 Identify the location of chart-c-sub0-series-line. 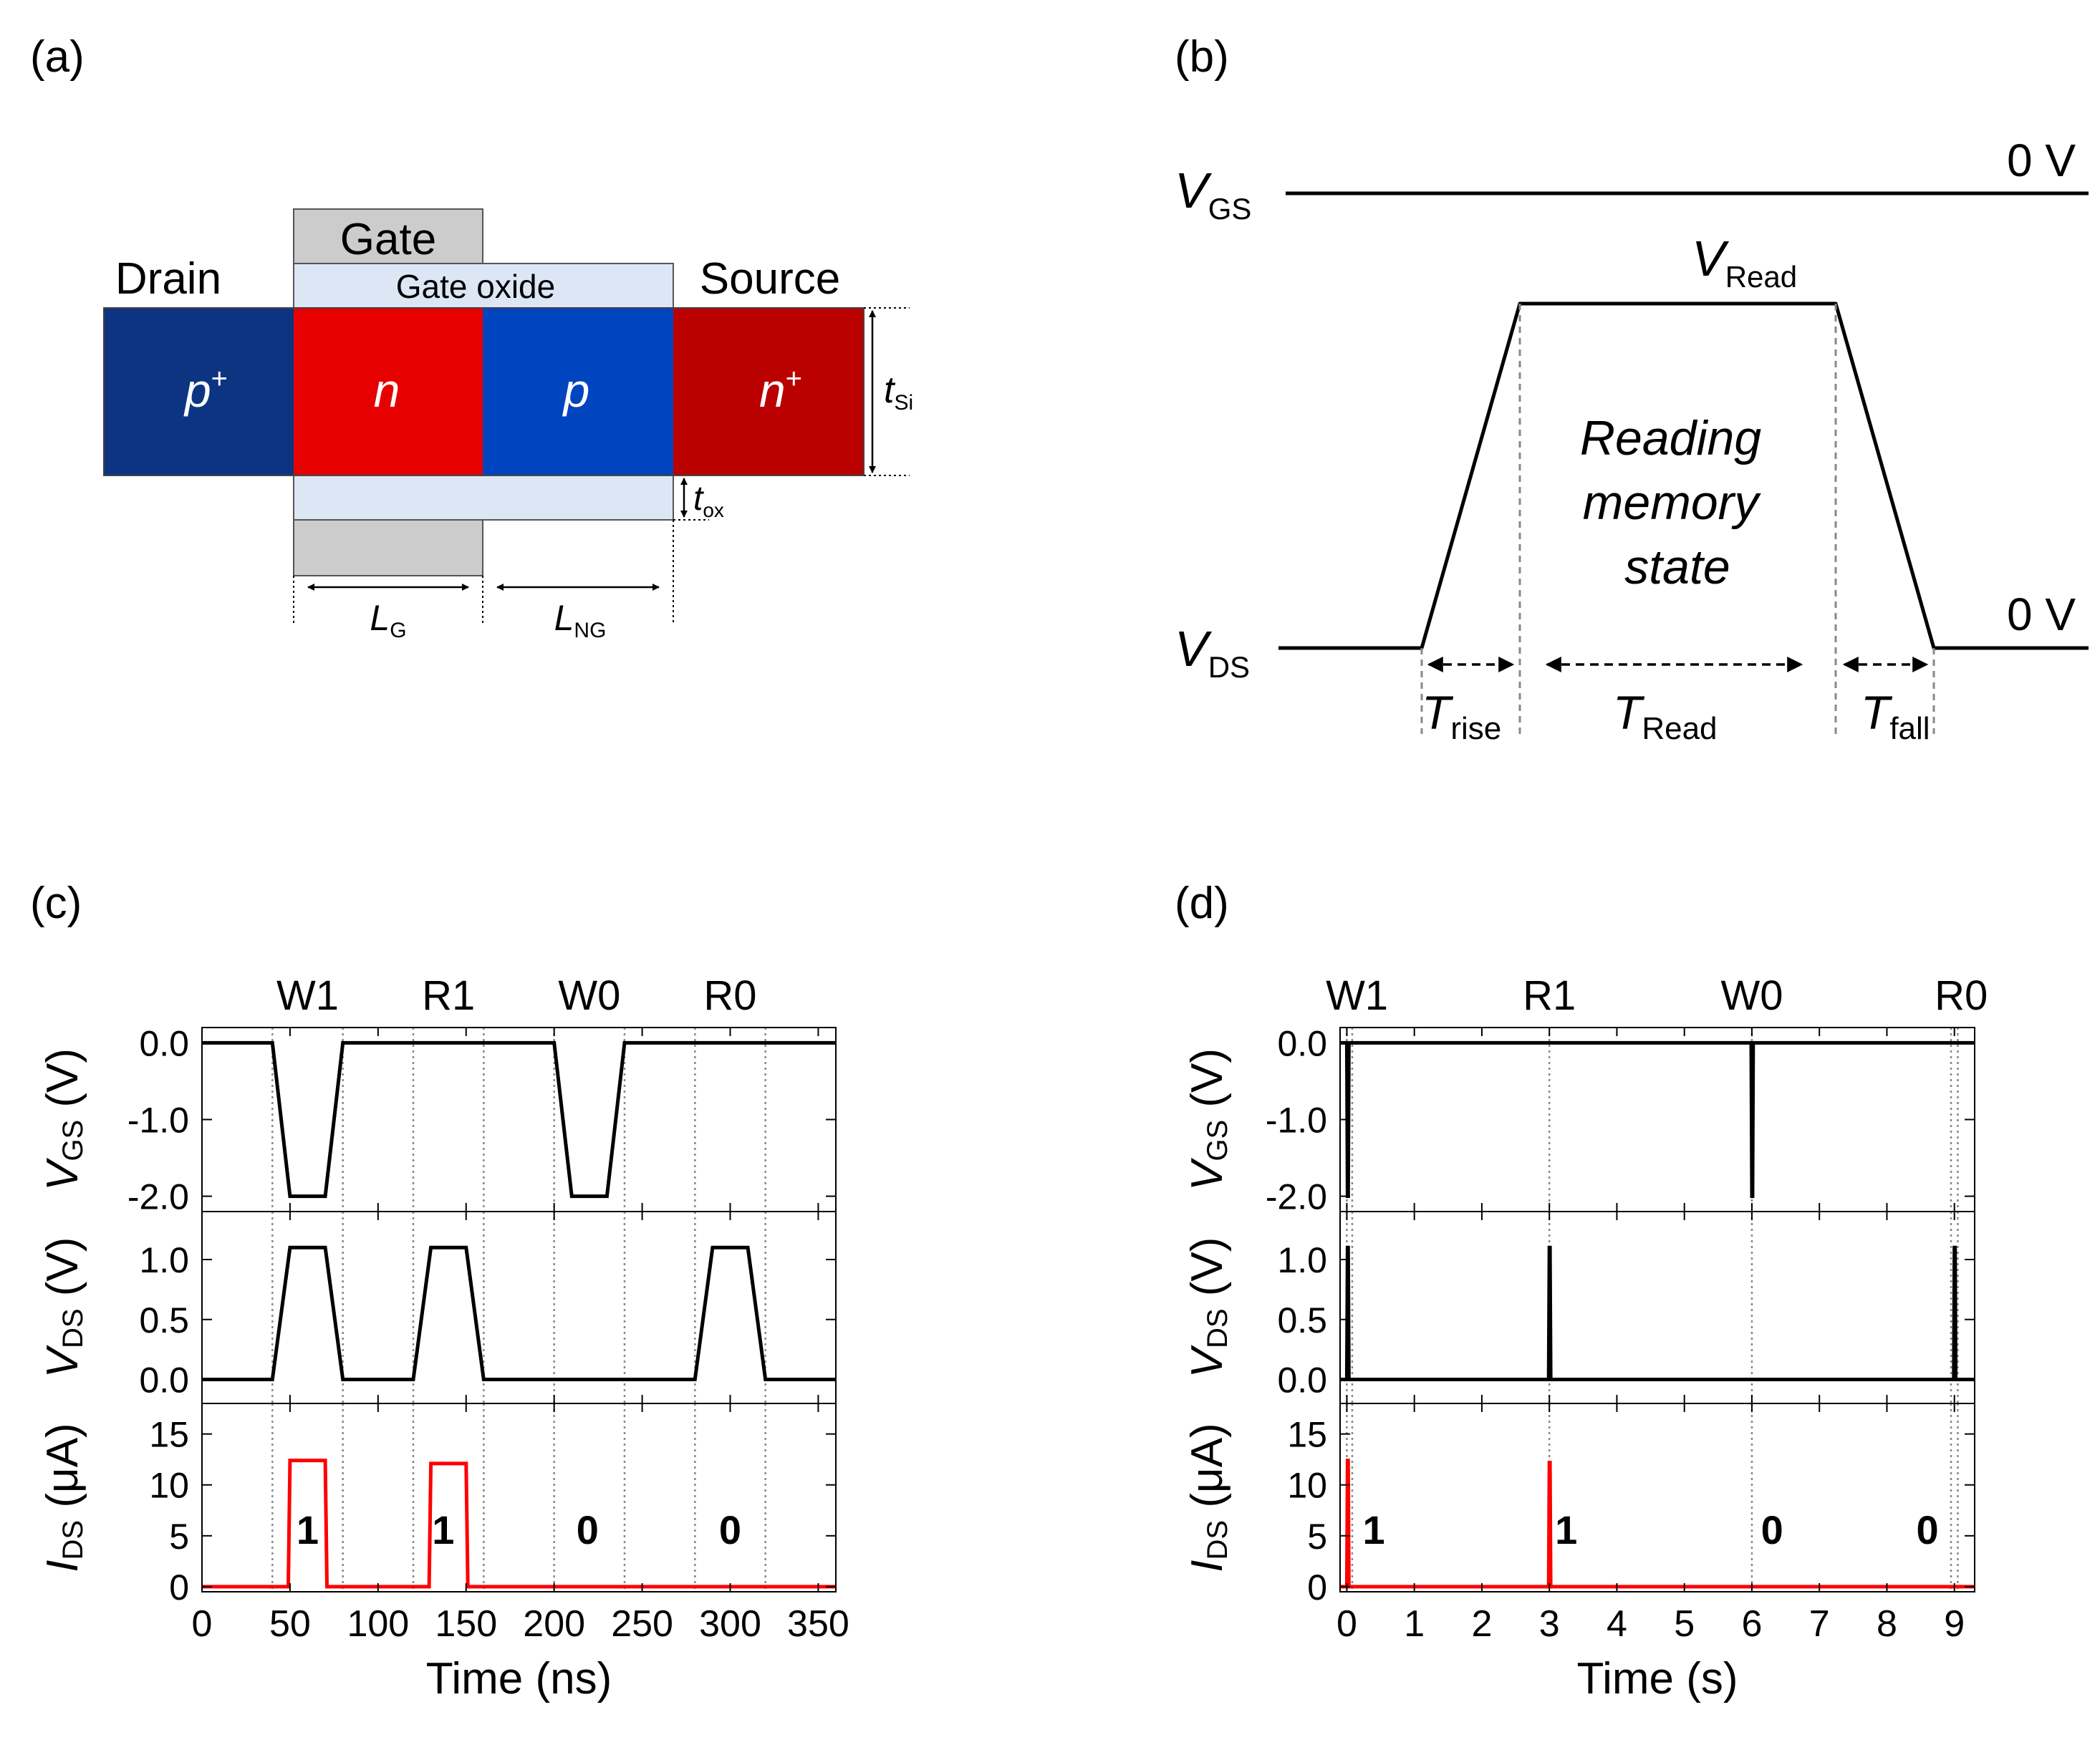
(519, 1119).